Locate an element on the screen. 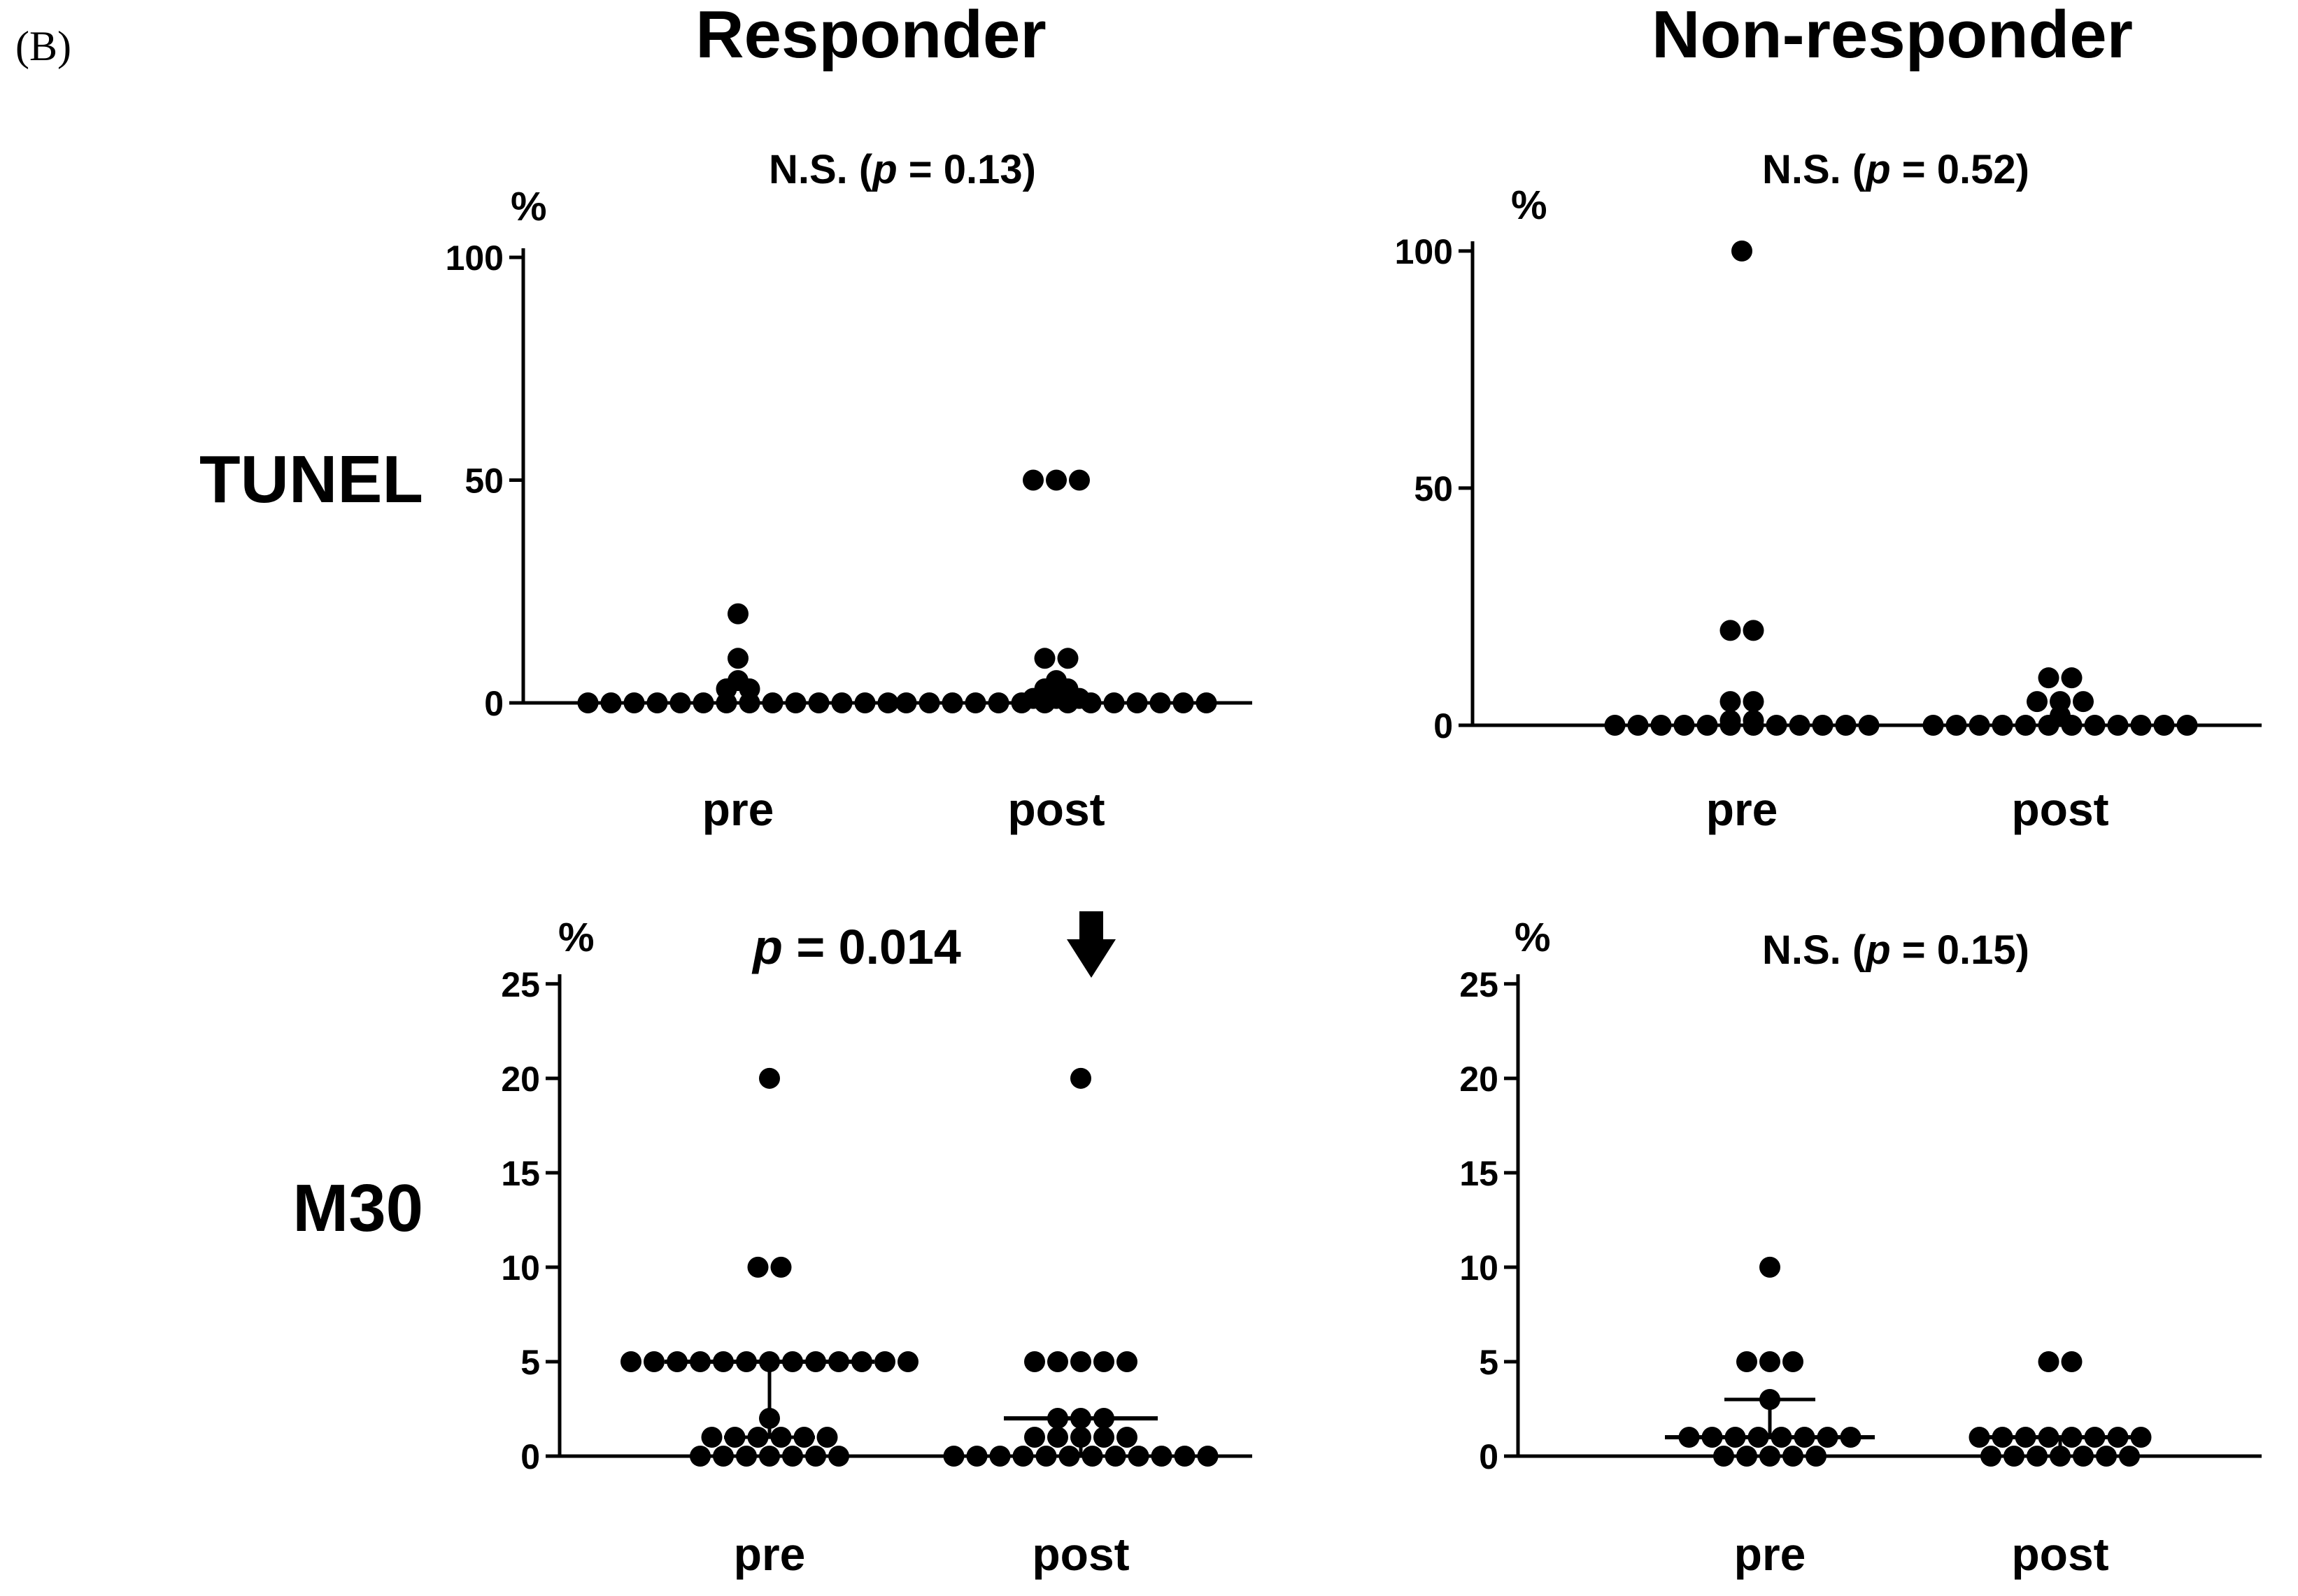 The image size is (2298, 1596). chart-title: p = 0.014 is located at coordinates (856, 947).